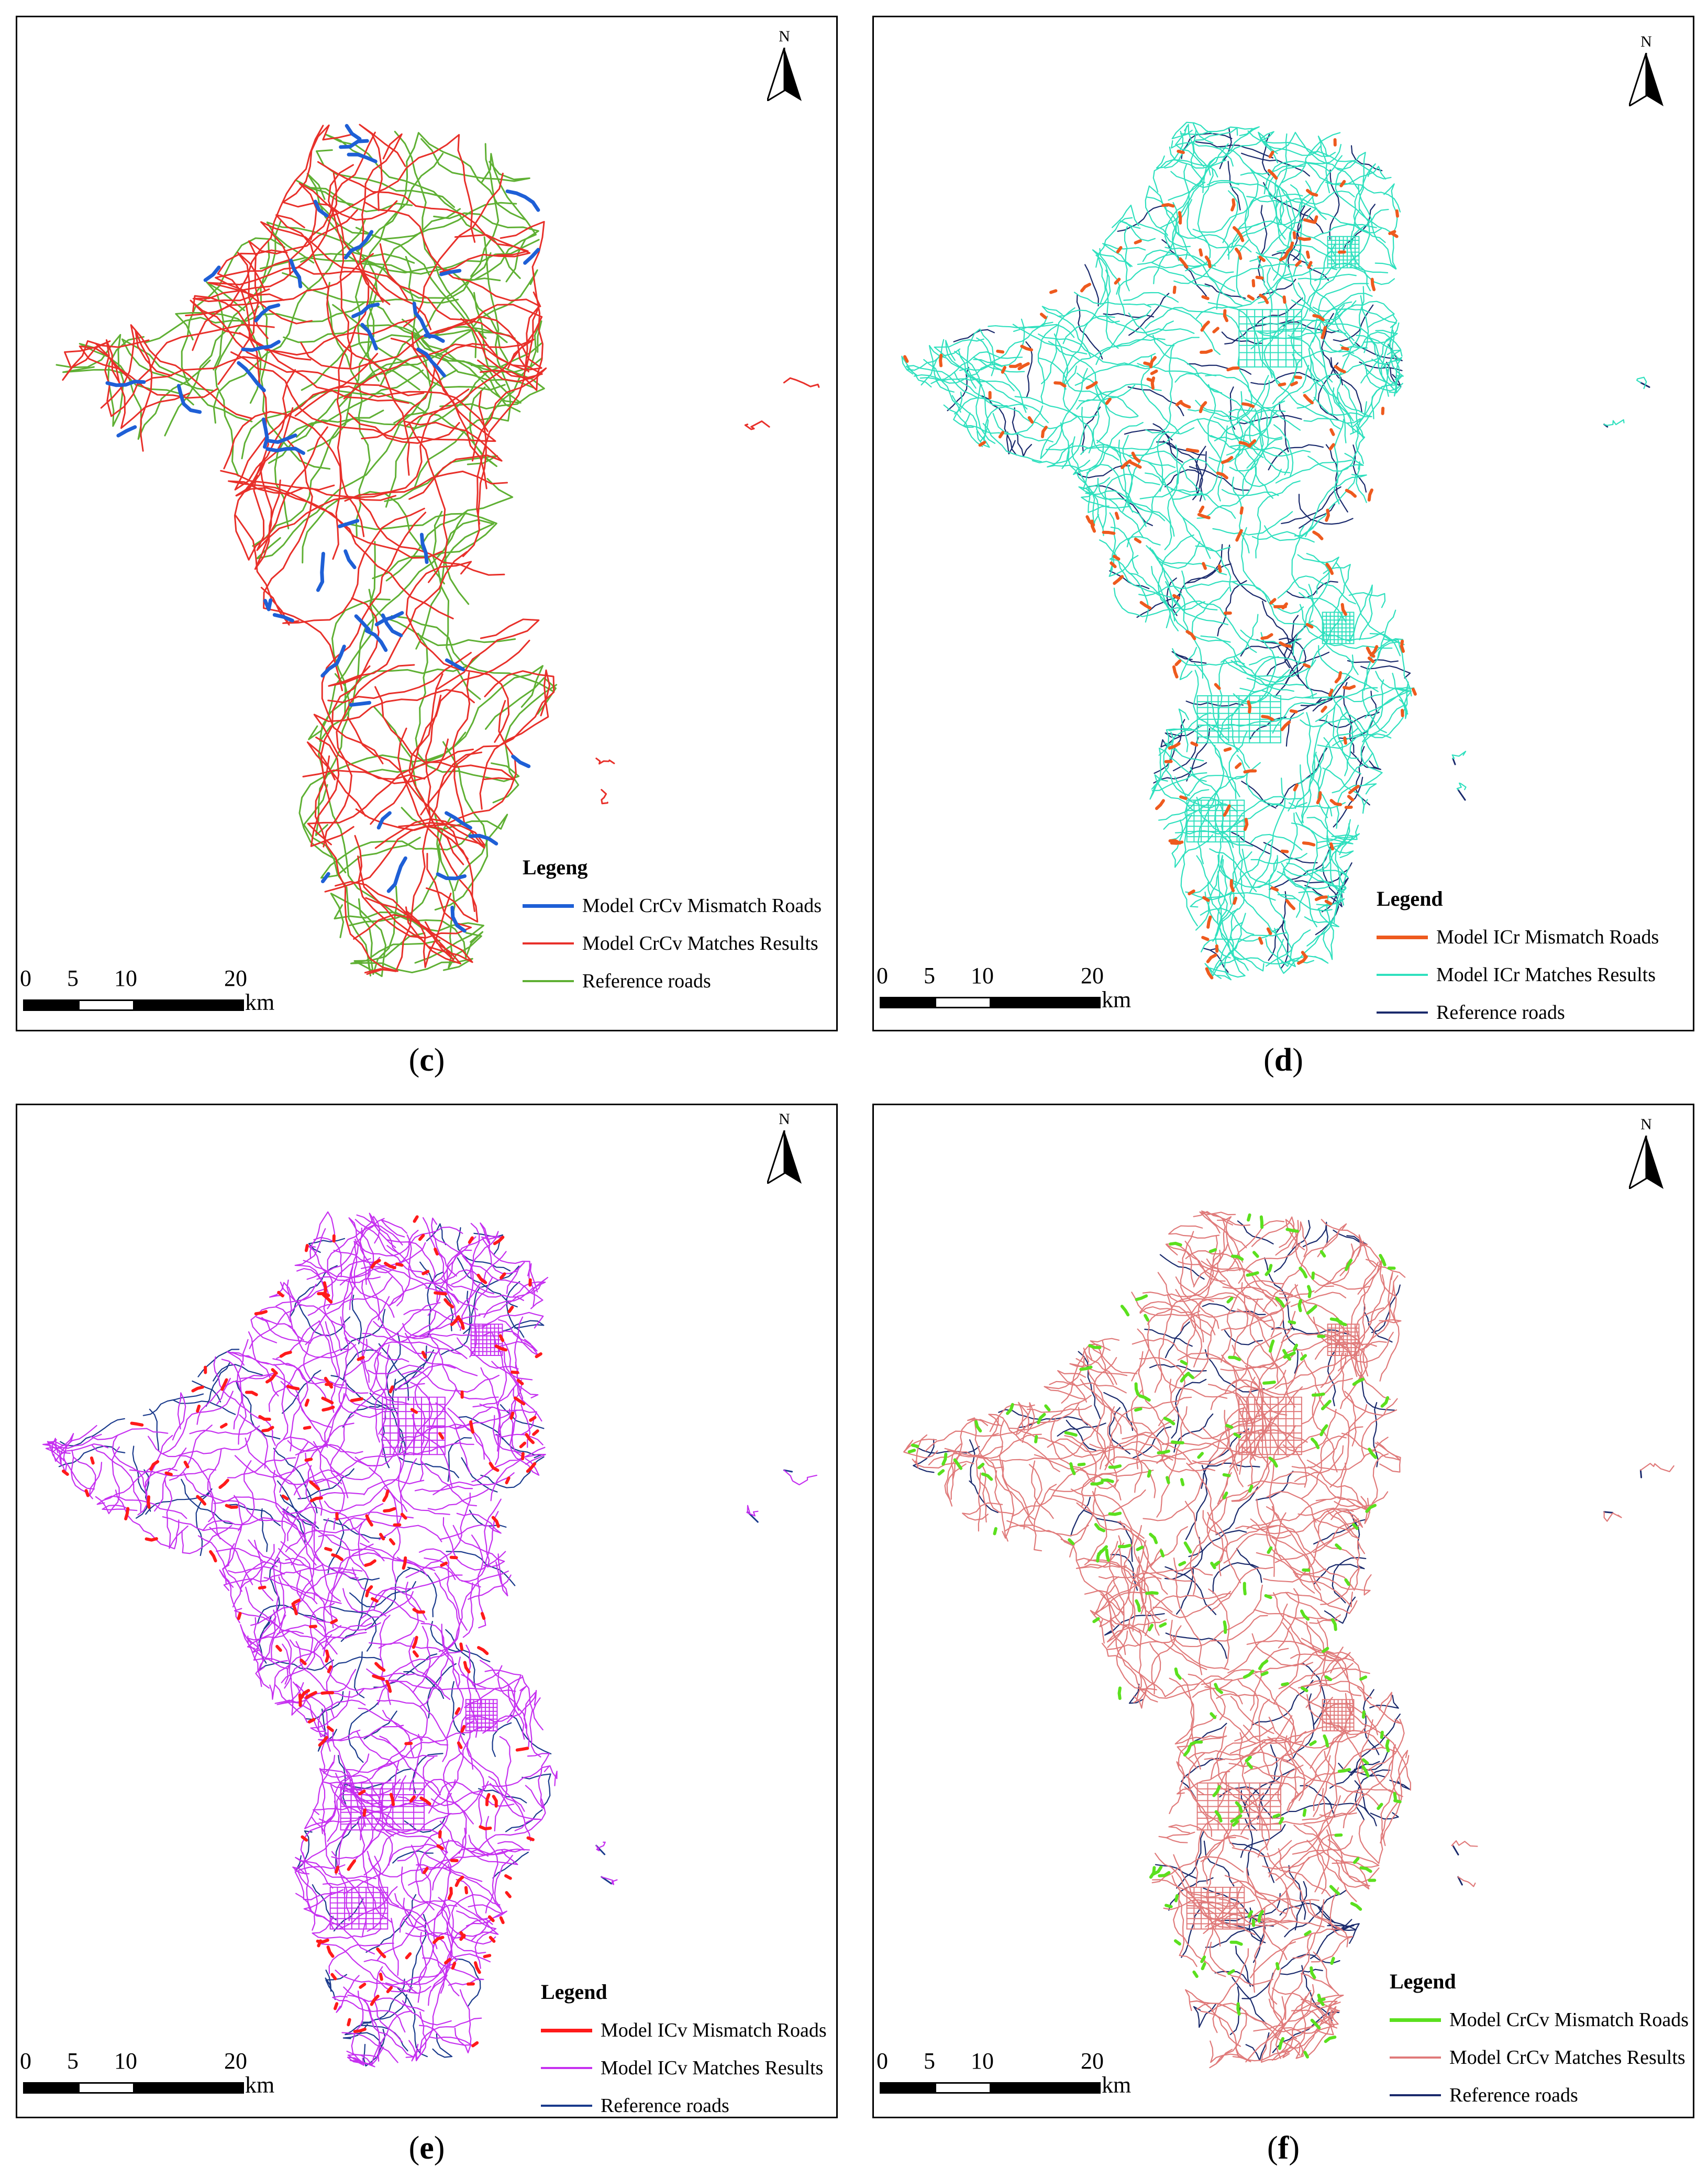  I want to click on legend-swatch, so click(566, 2068).